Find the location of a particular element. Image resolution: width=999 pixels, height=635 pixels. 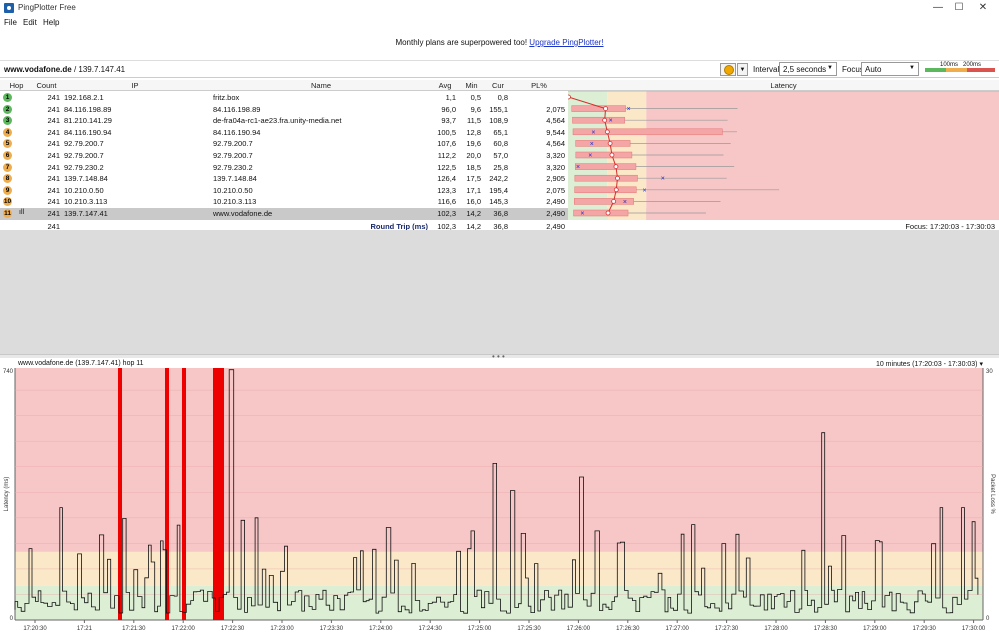

maximize-button: ☐ is located at coordinates (959, 7).